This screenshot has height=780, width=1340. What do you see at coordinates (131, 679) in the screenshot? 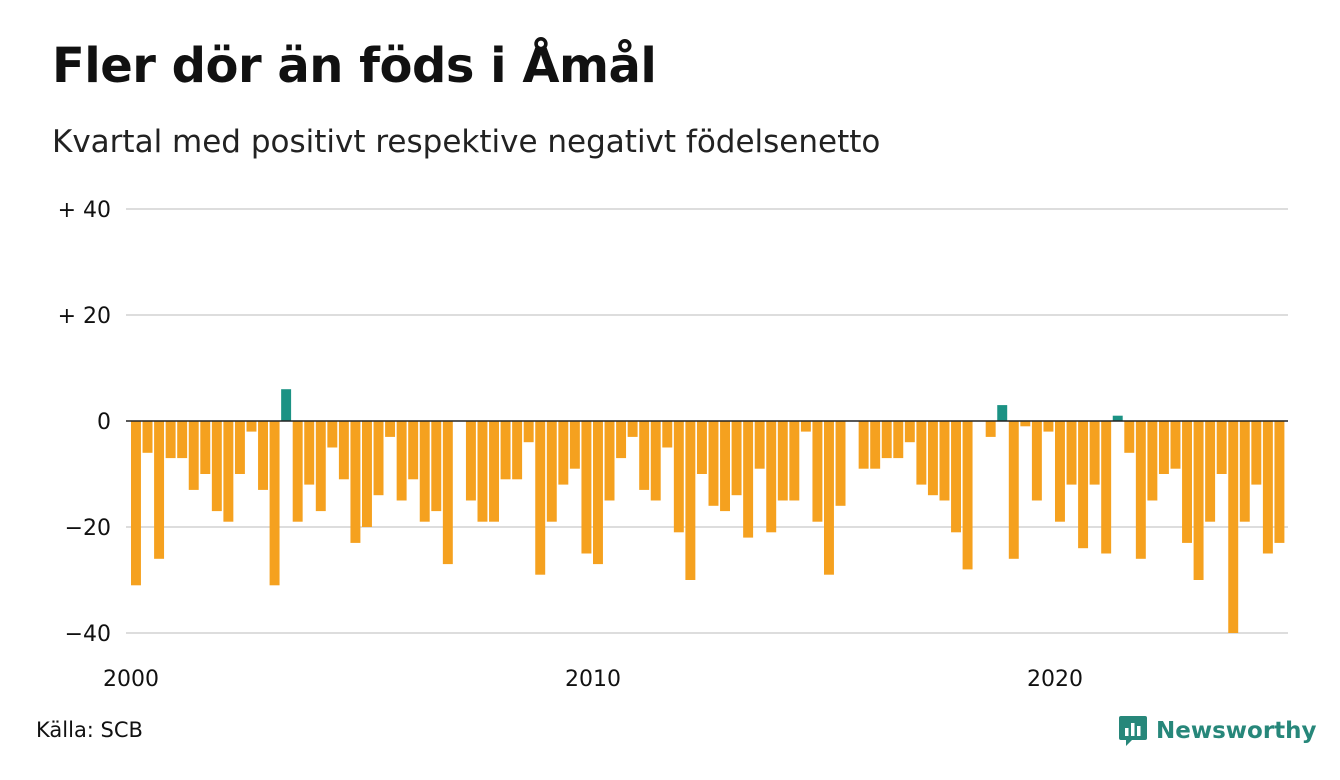
I see `x-tick-label: 2000` at bounding box center [131, 679].